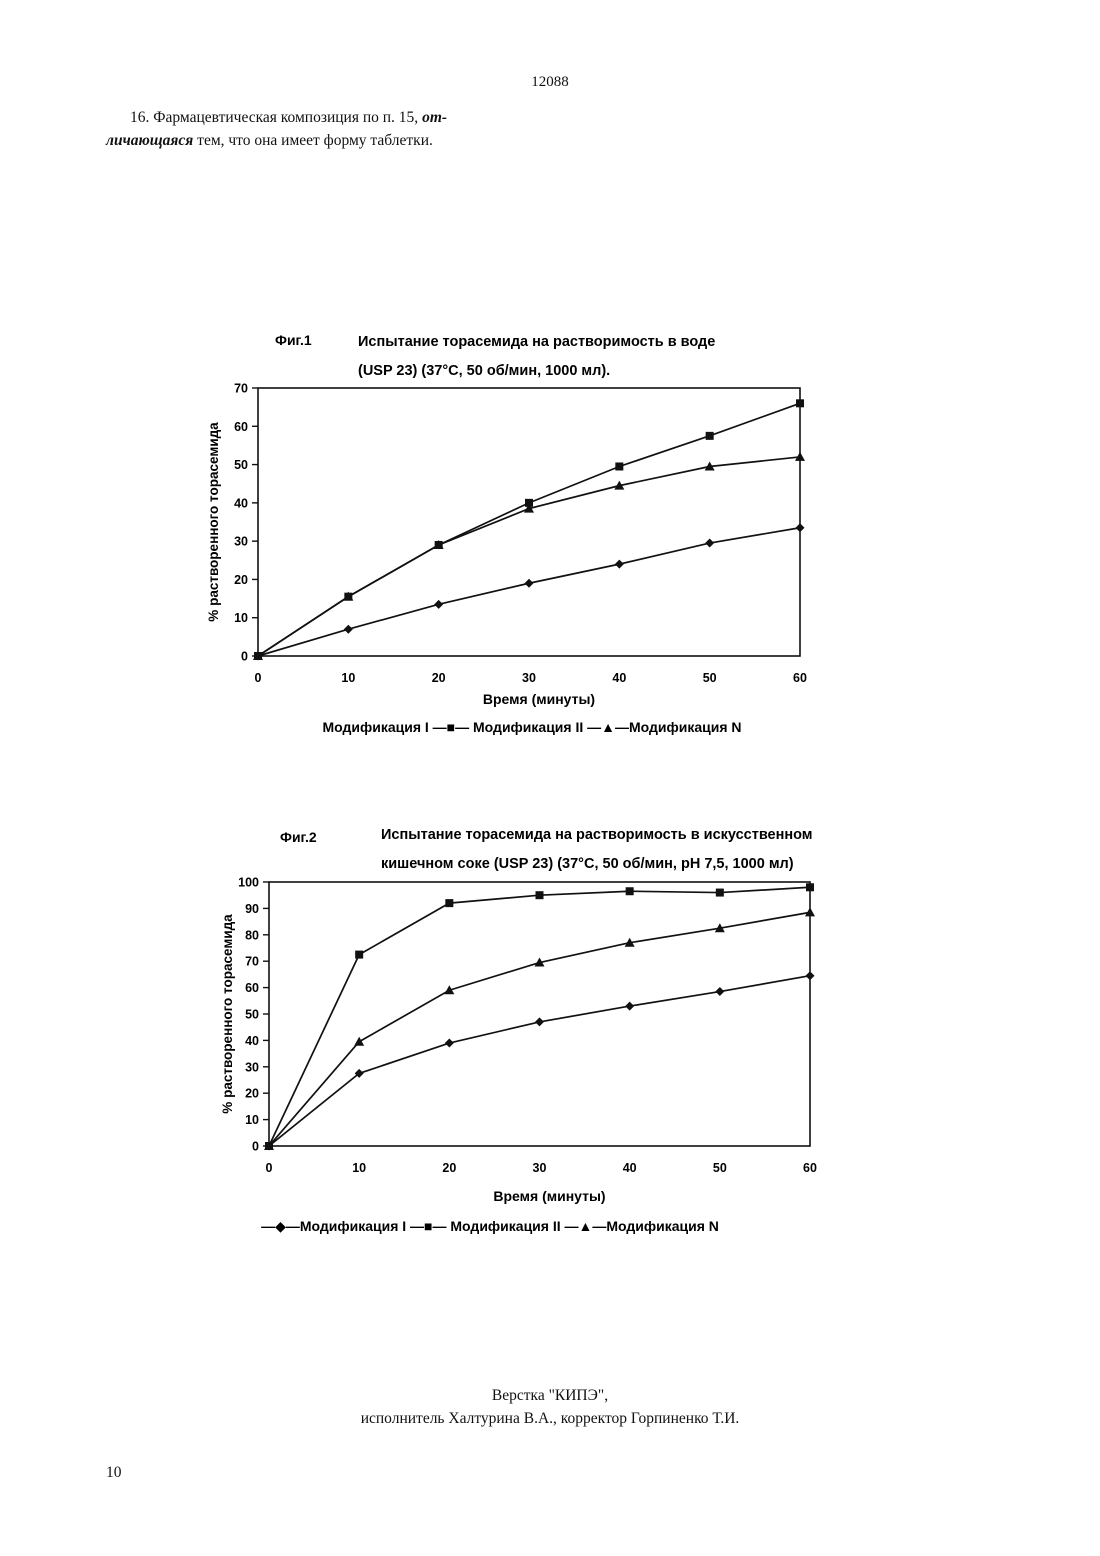 The image size is (1100, 1556). Describe the element at coordinates (315, 140) in the screenshot. I see `claim-tail: тем, что она имеет форму таблетки.` at that location.